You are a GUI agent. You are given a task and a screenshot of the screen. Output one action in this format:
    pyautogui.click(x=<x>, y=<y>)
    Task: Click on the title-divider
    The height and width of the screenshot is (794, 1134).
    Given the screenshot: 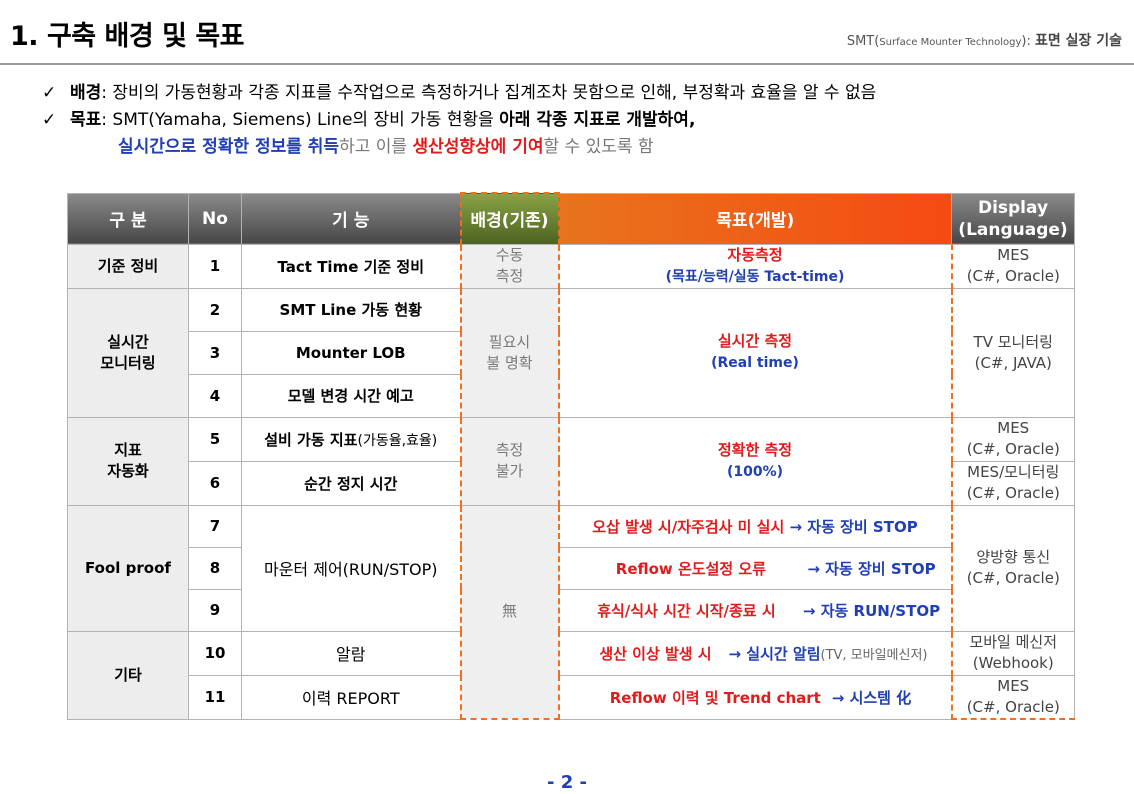 What is the action you would take?
    pyautogui.click(x=567, y=64)
    